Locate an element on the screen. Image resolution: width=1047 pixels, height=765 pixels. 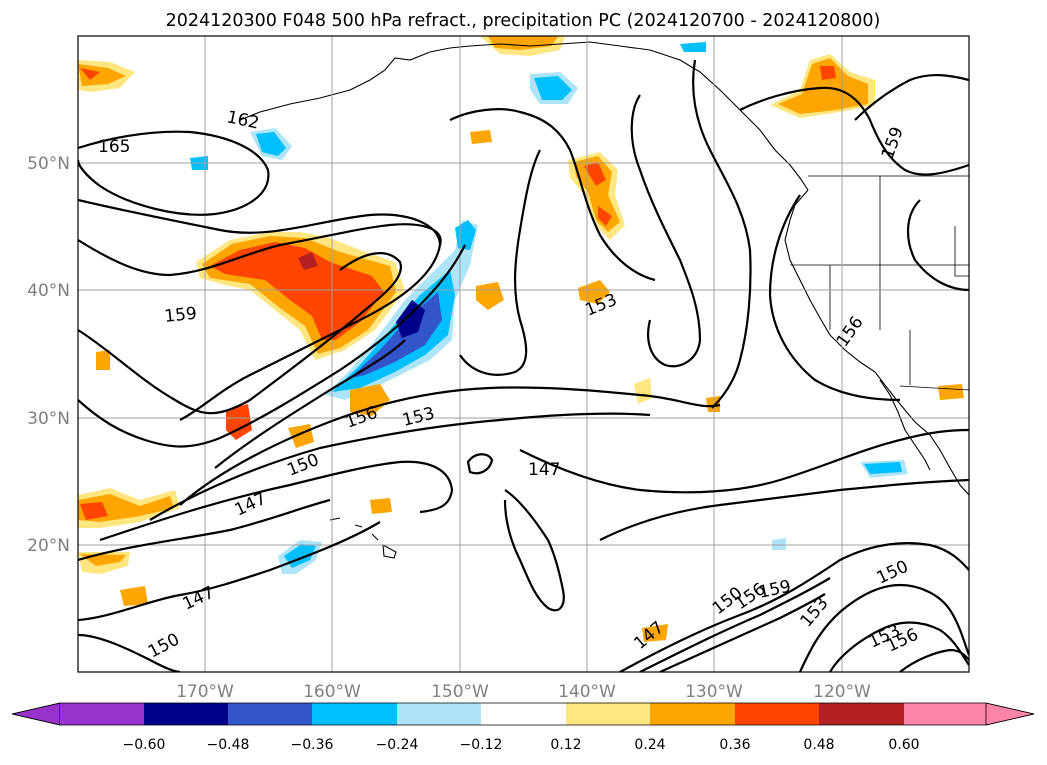
x-tick-label: 120°W is located at coordinates (842, 692).